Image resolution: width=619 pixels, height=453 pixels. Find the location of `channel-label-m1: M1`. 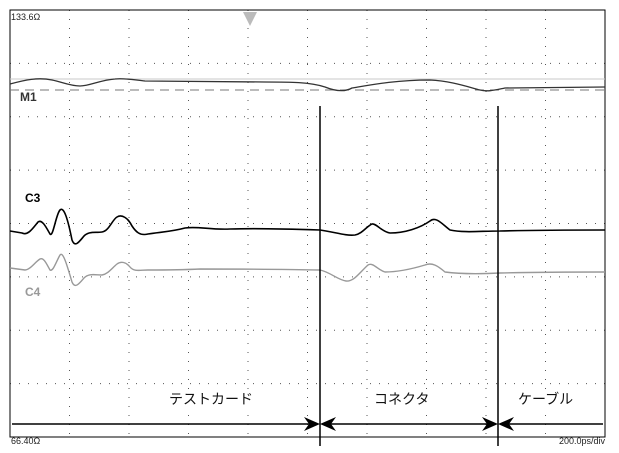

channel-label-m1: M1 is located at coordinates (28, 97).